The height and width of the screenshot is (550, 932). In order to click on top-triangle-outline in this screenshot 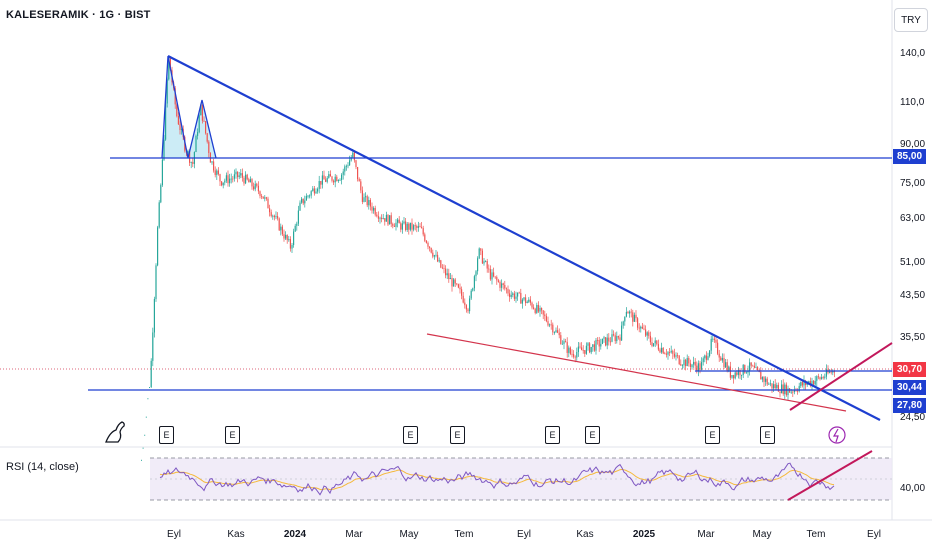, I will do `click(189, 107)`.